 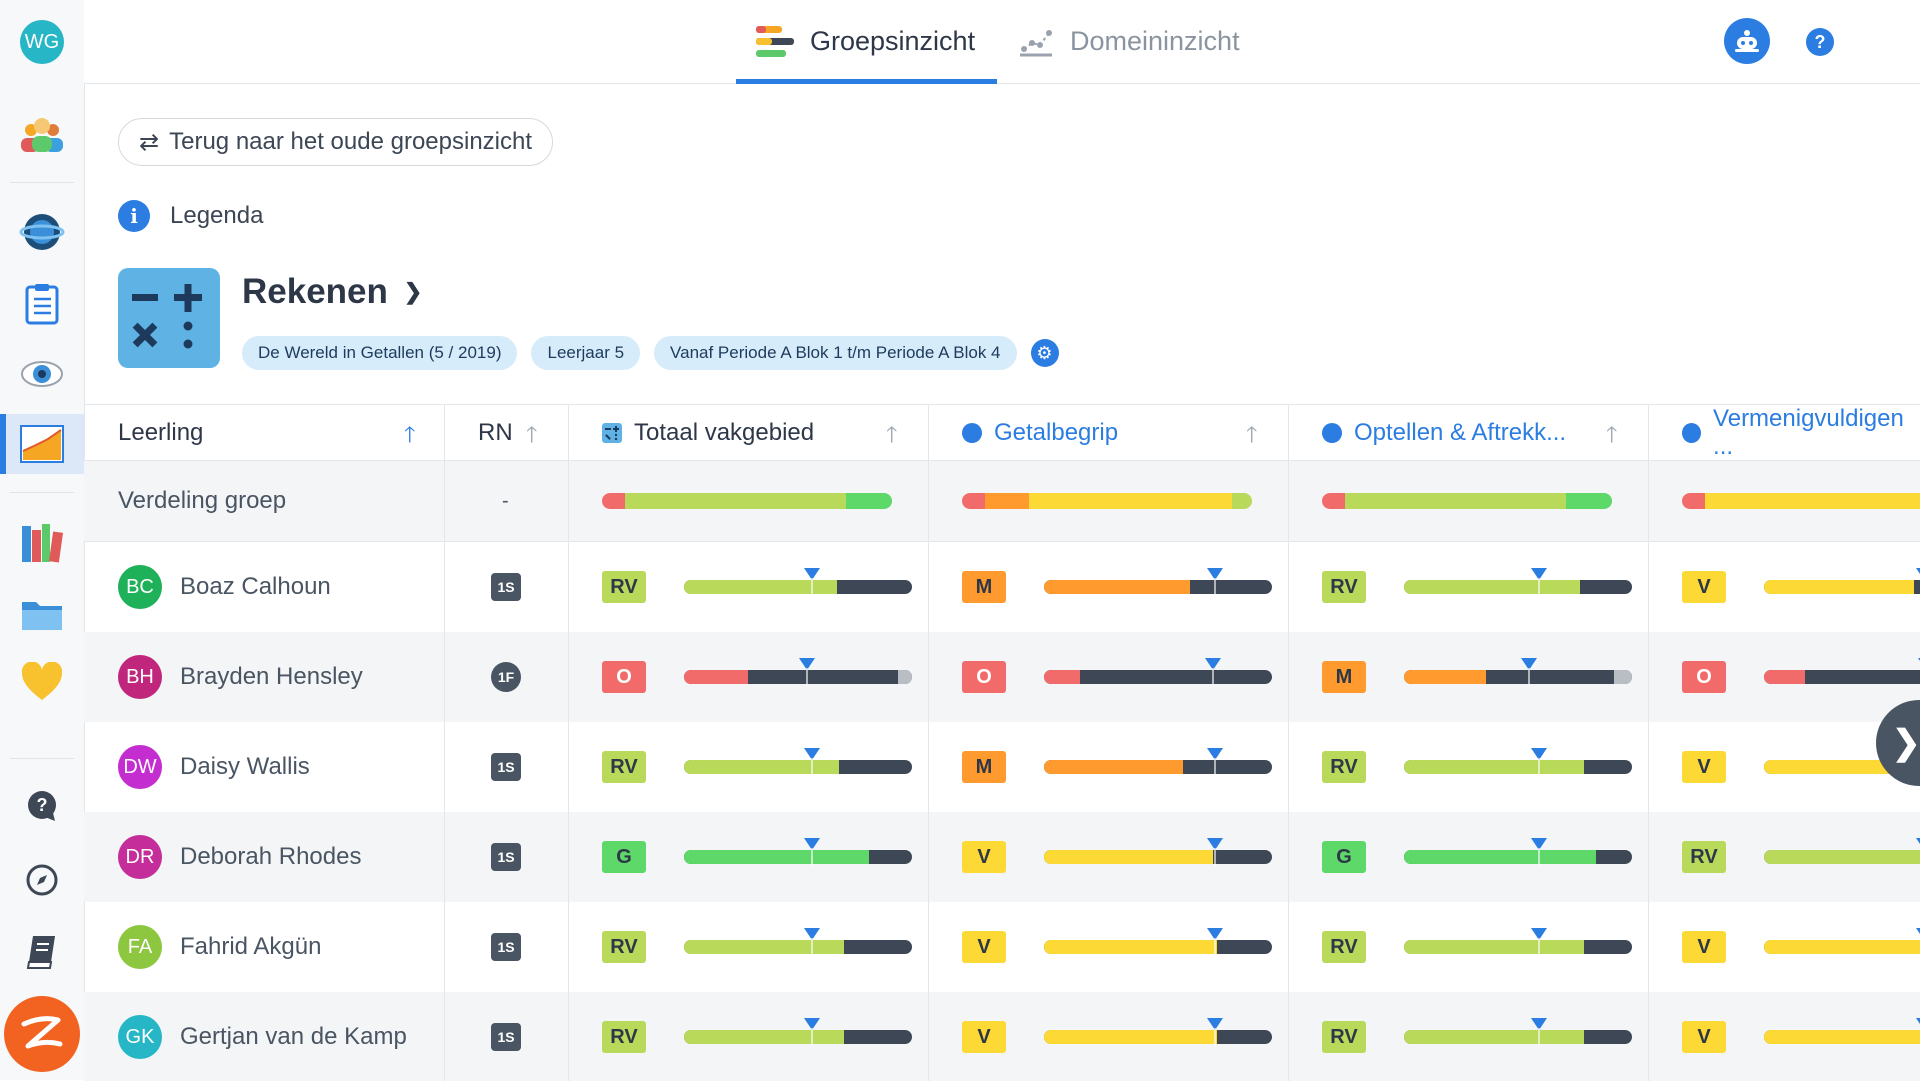 I want to click on sidebar-item-books, so click(x=42, y=542).